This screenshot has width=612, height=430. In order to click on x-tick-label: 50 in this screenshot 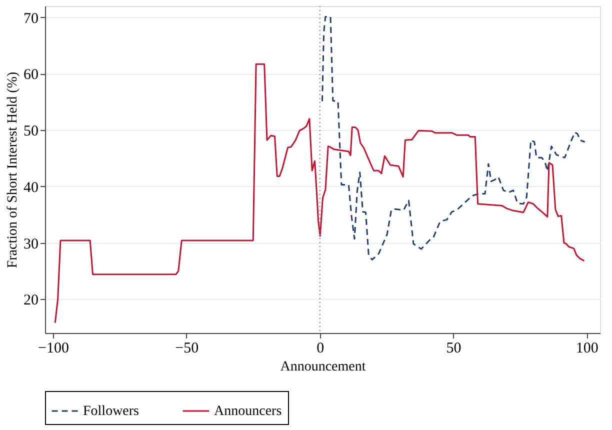, I will do `click(454, 348)`.